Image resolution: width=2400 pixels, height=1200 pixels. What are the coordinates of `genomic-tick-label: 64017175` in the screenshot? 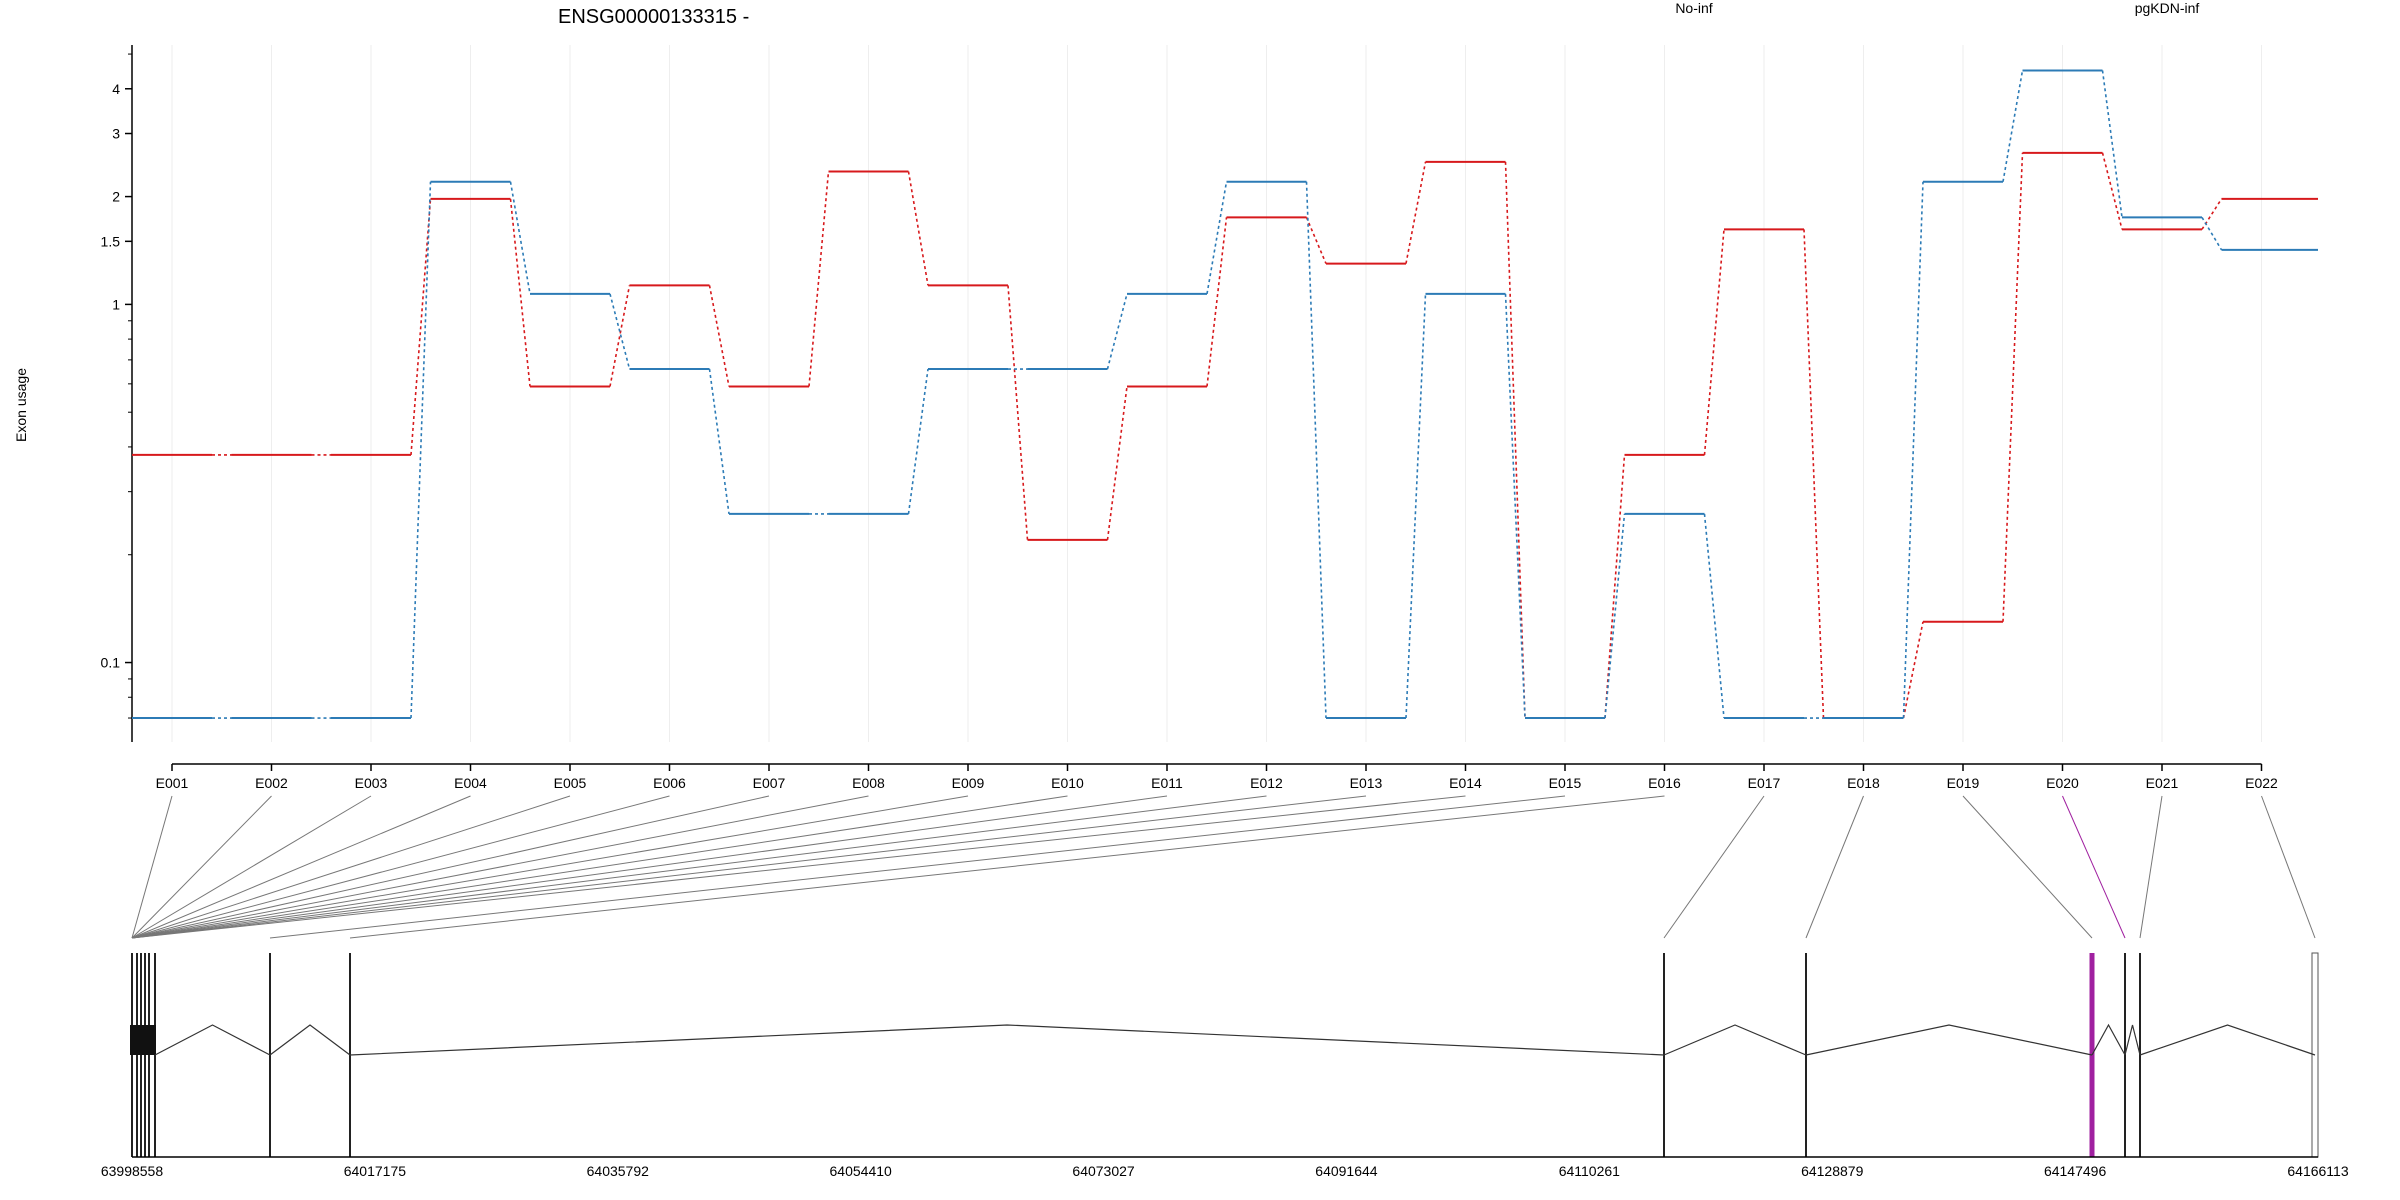 It's located at (375, 1171).